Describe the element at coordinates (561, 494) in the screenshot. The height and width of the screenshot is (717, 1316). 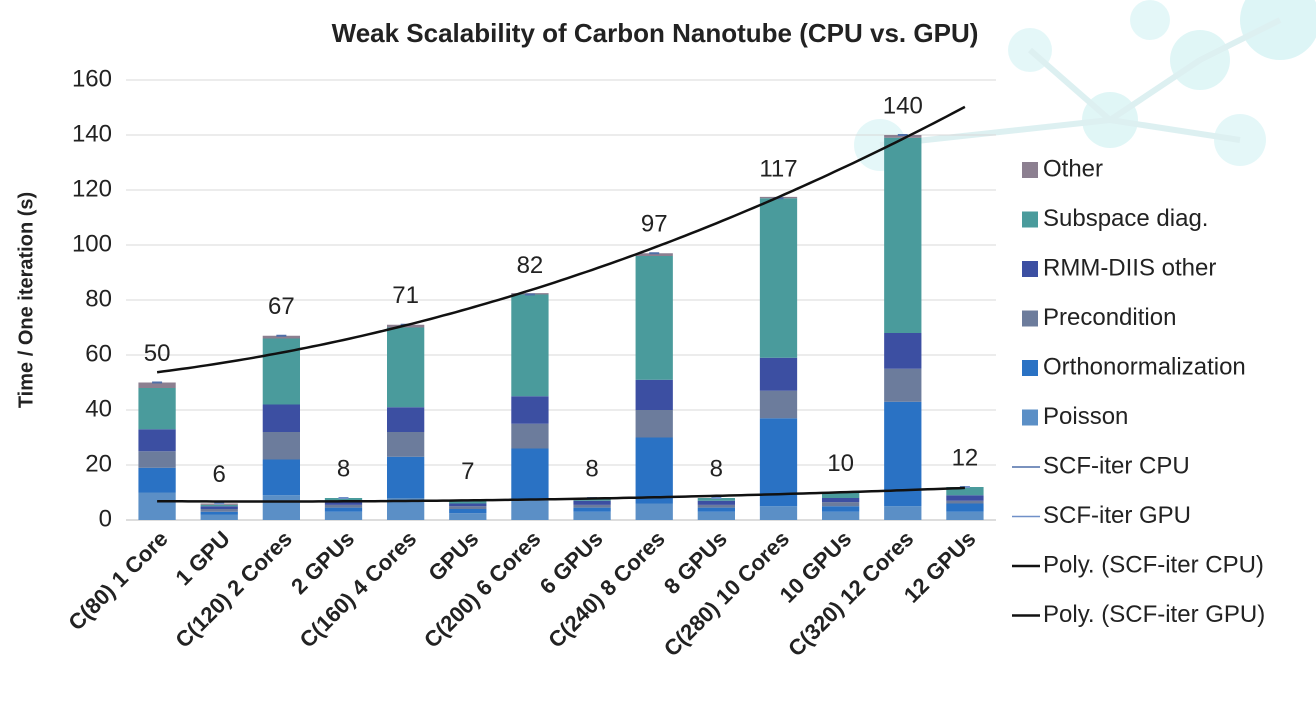
I see `trendline` at that location.